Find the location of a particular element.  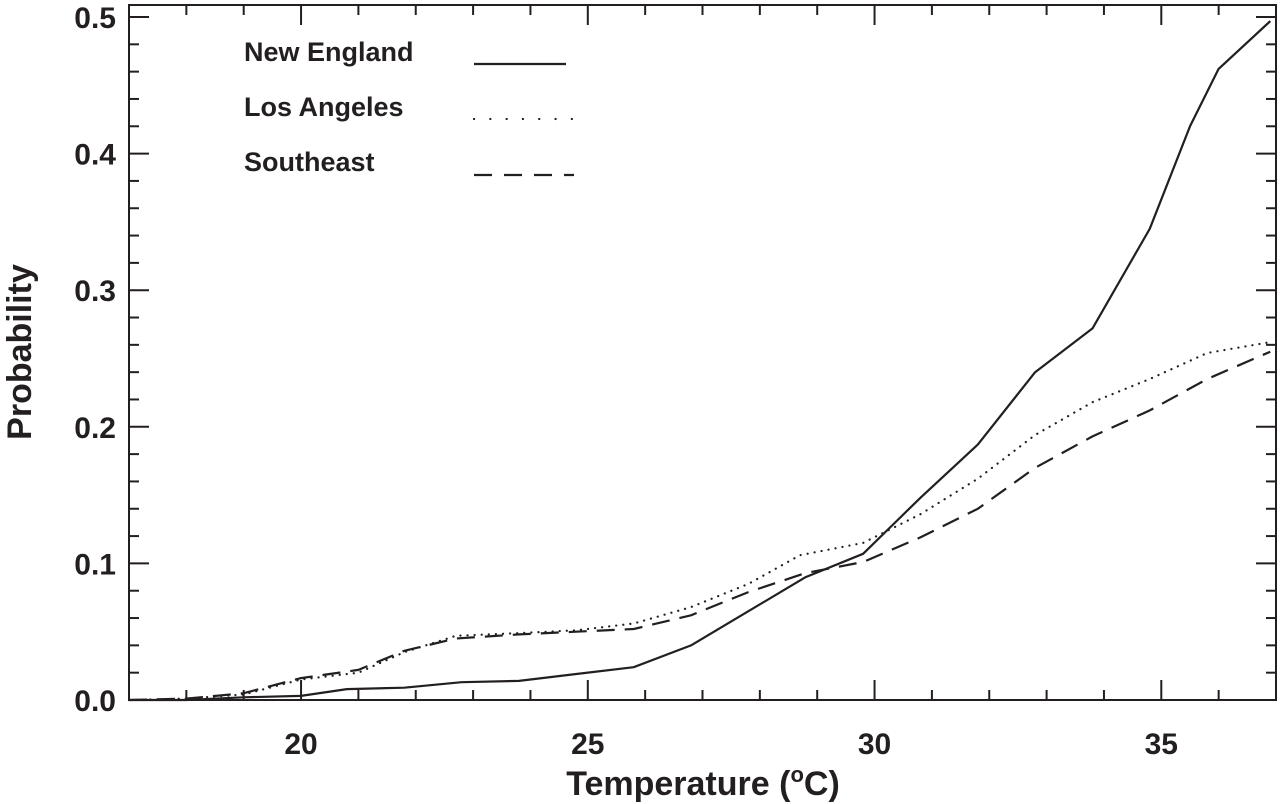

legend-label-new-england: New England is located at coordinates (329, 52).